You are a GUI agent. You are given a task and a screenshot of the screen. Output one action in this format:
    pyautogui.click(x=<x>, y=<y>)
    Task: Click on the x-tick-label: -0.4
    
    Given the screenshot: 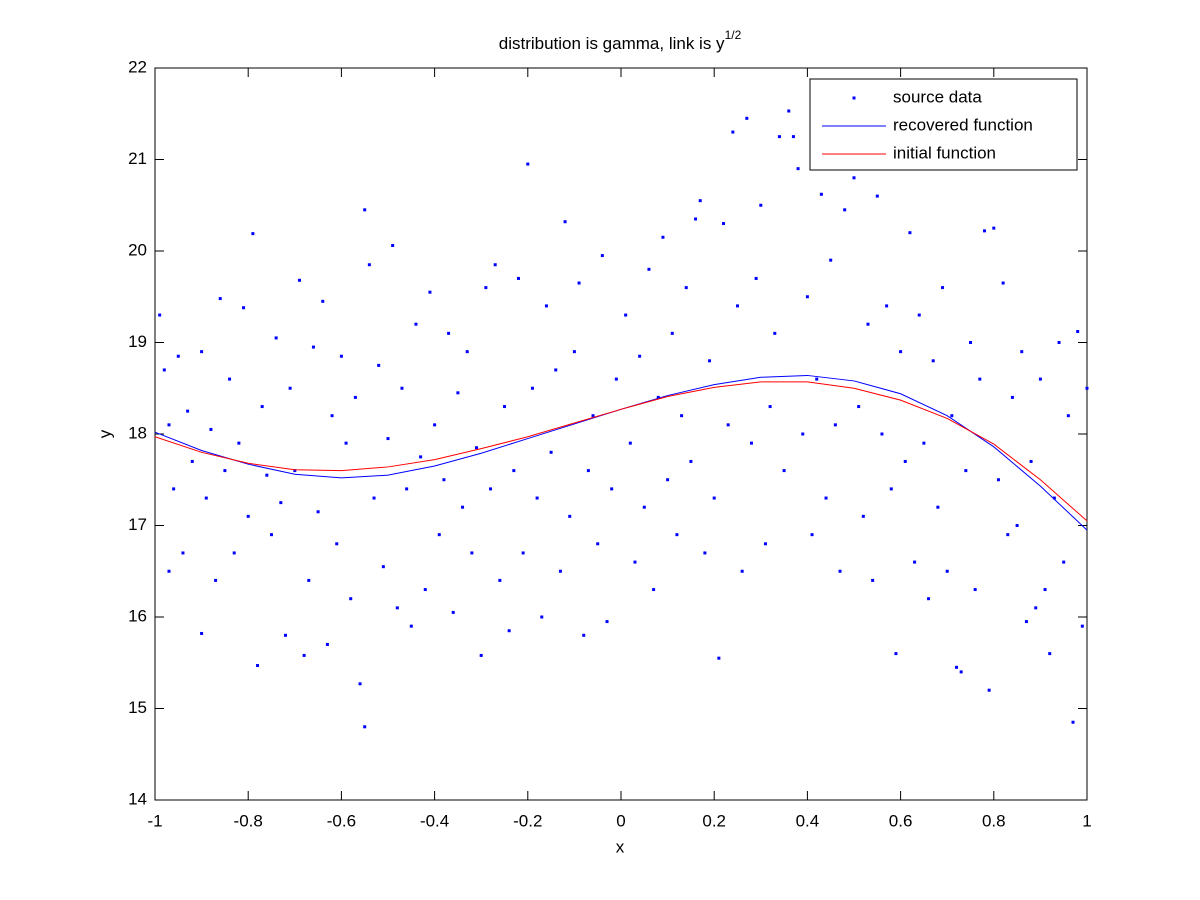 What is the action you would take?
    pyautogui.click(x=434, y=820)
    